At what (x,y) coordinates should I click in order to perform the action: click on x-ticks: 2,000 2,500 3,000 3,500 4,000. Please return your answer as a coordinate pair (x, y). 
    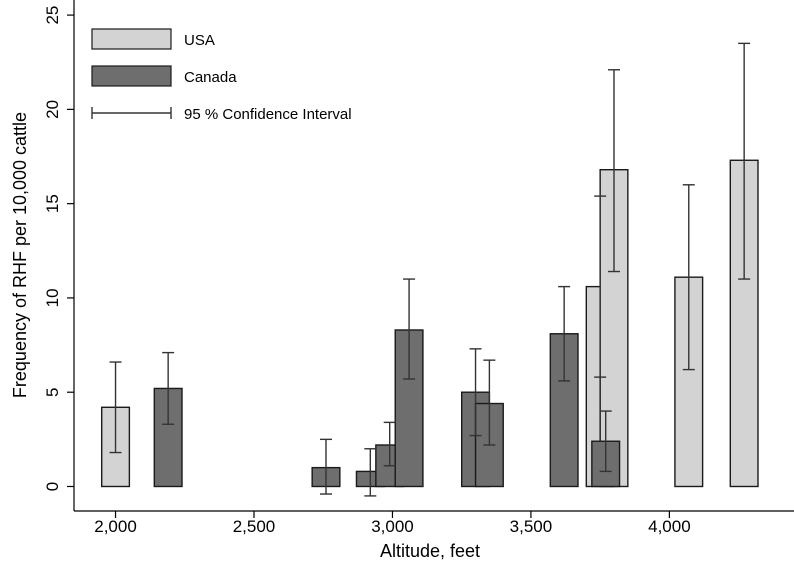
    Looking at the image, I should click on (392, 523).